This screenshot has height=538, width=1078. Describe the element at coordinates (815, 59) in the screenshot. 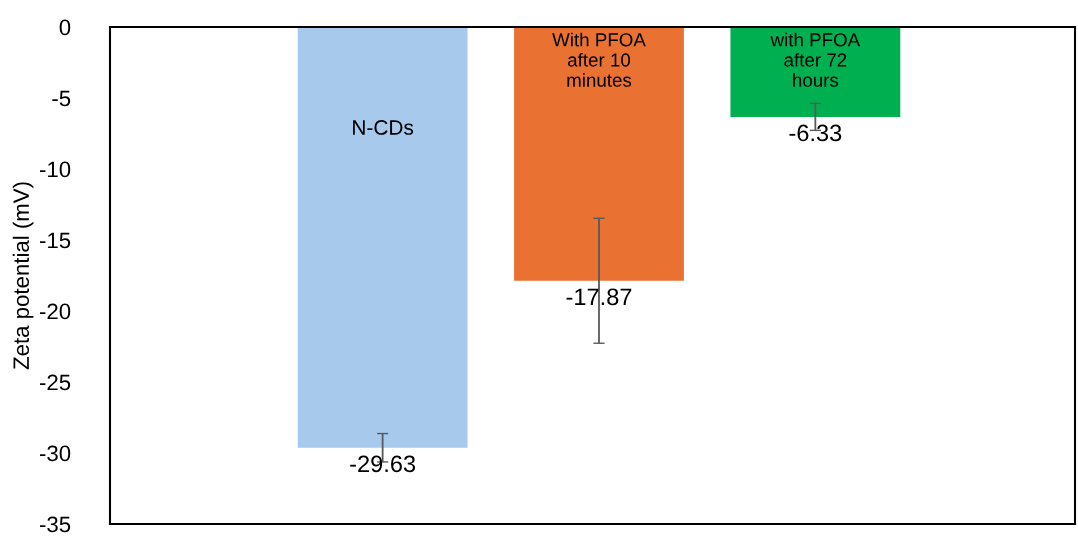

I see `x-tick-label: with PFOA after 72 hours` at that location.